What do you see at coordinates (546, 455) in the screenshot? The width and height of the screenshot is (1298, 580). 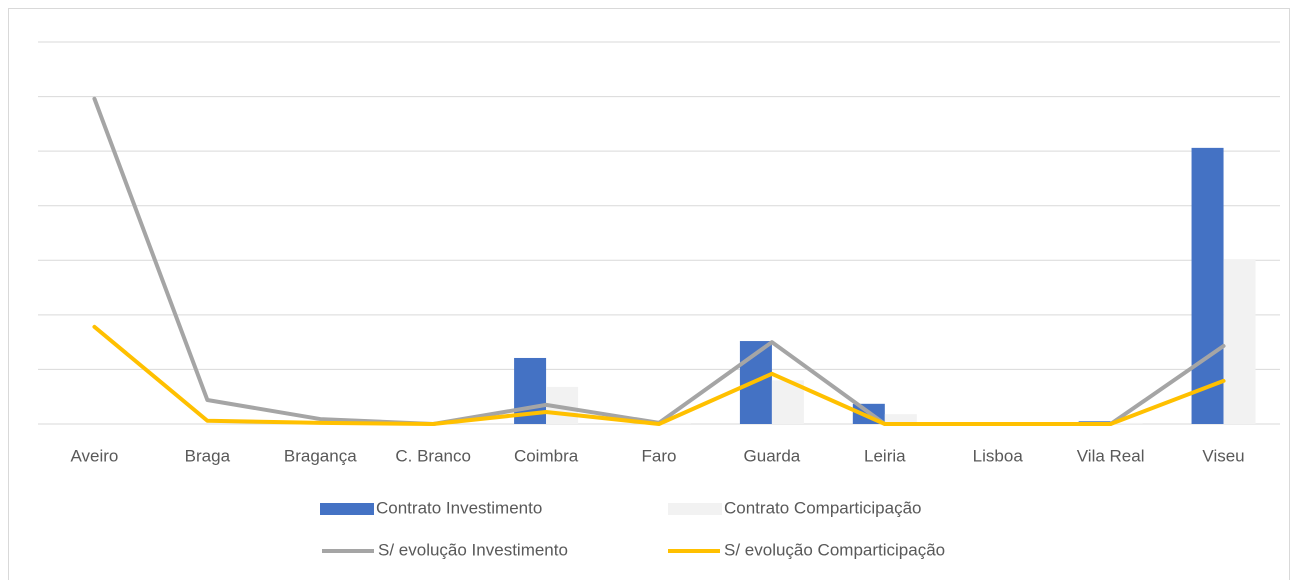 I see `x-tick-label: Coimbra` at bounding box center [546, 455].